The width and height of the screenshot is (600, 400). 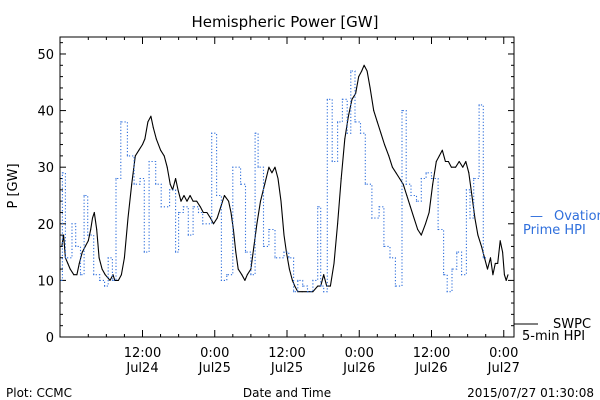 What do you see at coordinates (214, 353) in the screenshot?
I see `x-tick-time-1: 0:00` at bounding box center [214, 353].